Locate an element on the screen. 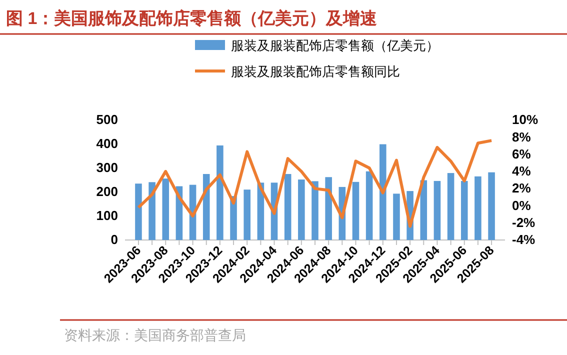 The image size is (567, 355). y2-tick-label: 6% is located at coordinates (522, 154).